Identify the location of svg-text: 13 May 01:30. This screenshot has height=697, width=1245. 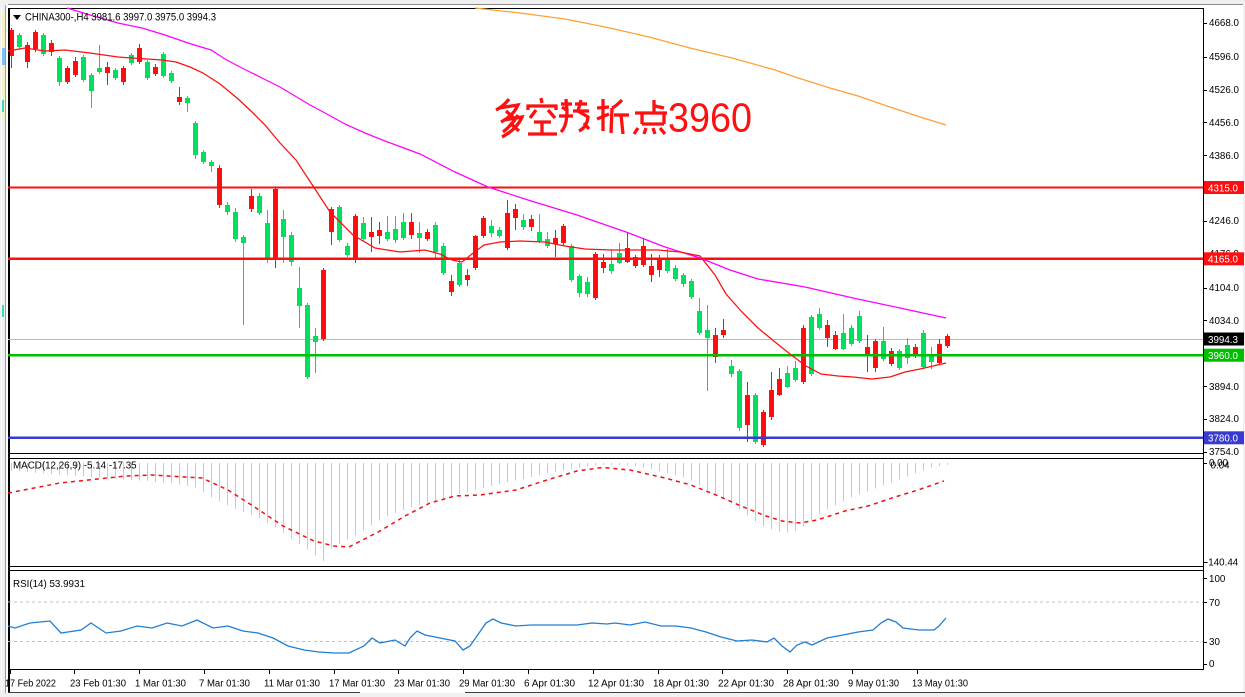
(940, 684).